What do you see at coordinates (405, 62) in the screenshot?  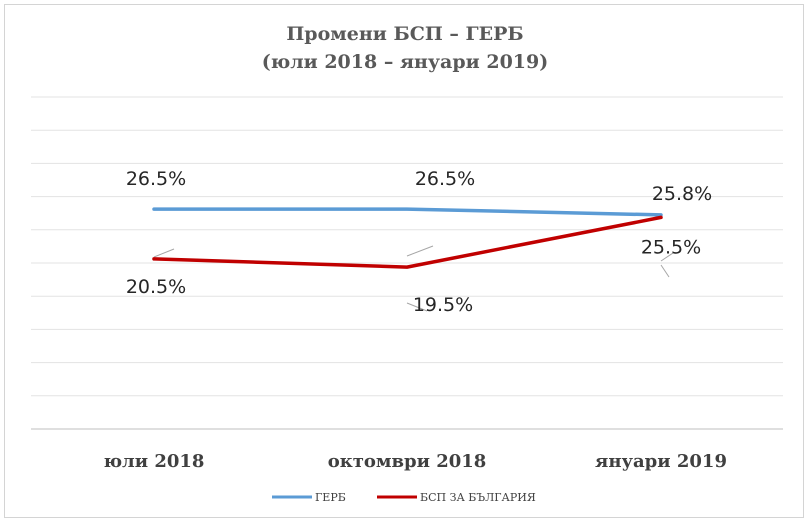 I see `chart-subtitle: (юли 2018 – януари 2019)` at bounding box center [405, 62].